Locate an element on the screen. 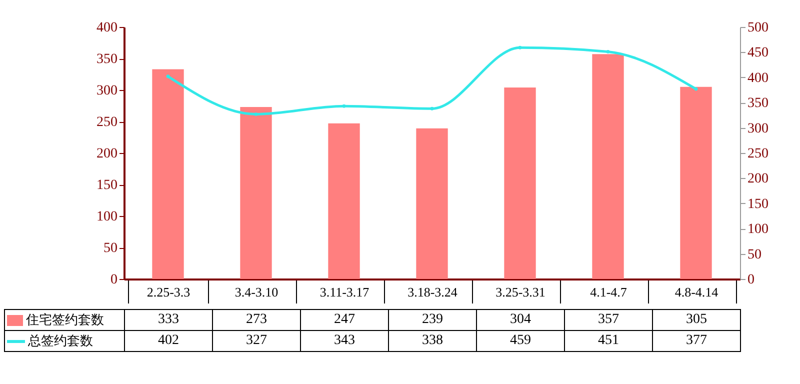 The width and height of the screenshot is (800, 384). y2-tick-label: 500 is located at coordinates (758, 28).